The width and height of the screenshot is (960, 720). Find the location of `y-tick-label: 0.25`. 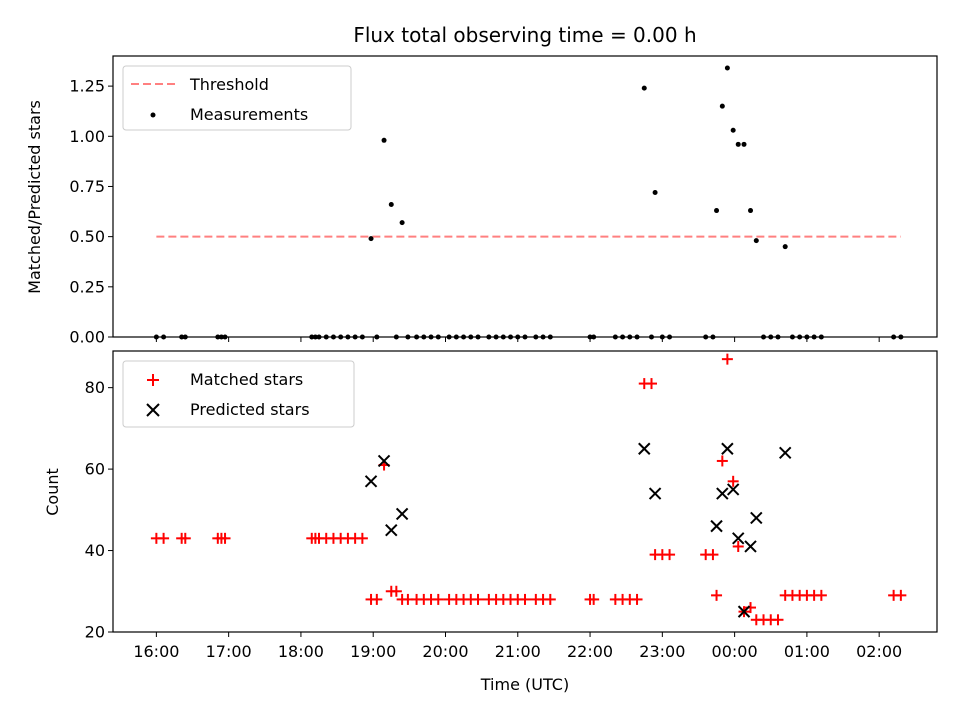

y-tick-label: 0.25 is located at coordinates (87, 286).